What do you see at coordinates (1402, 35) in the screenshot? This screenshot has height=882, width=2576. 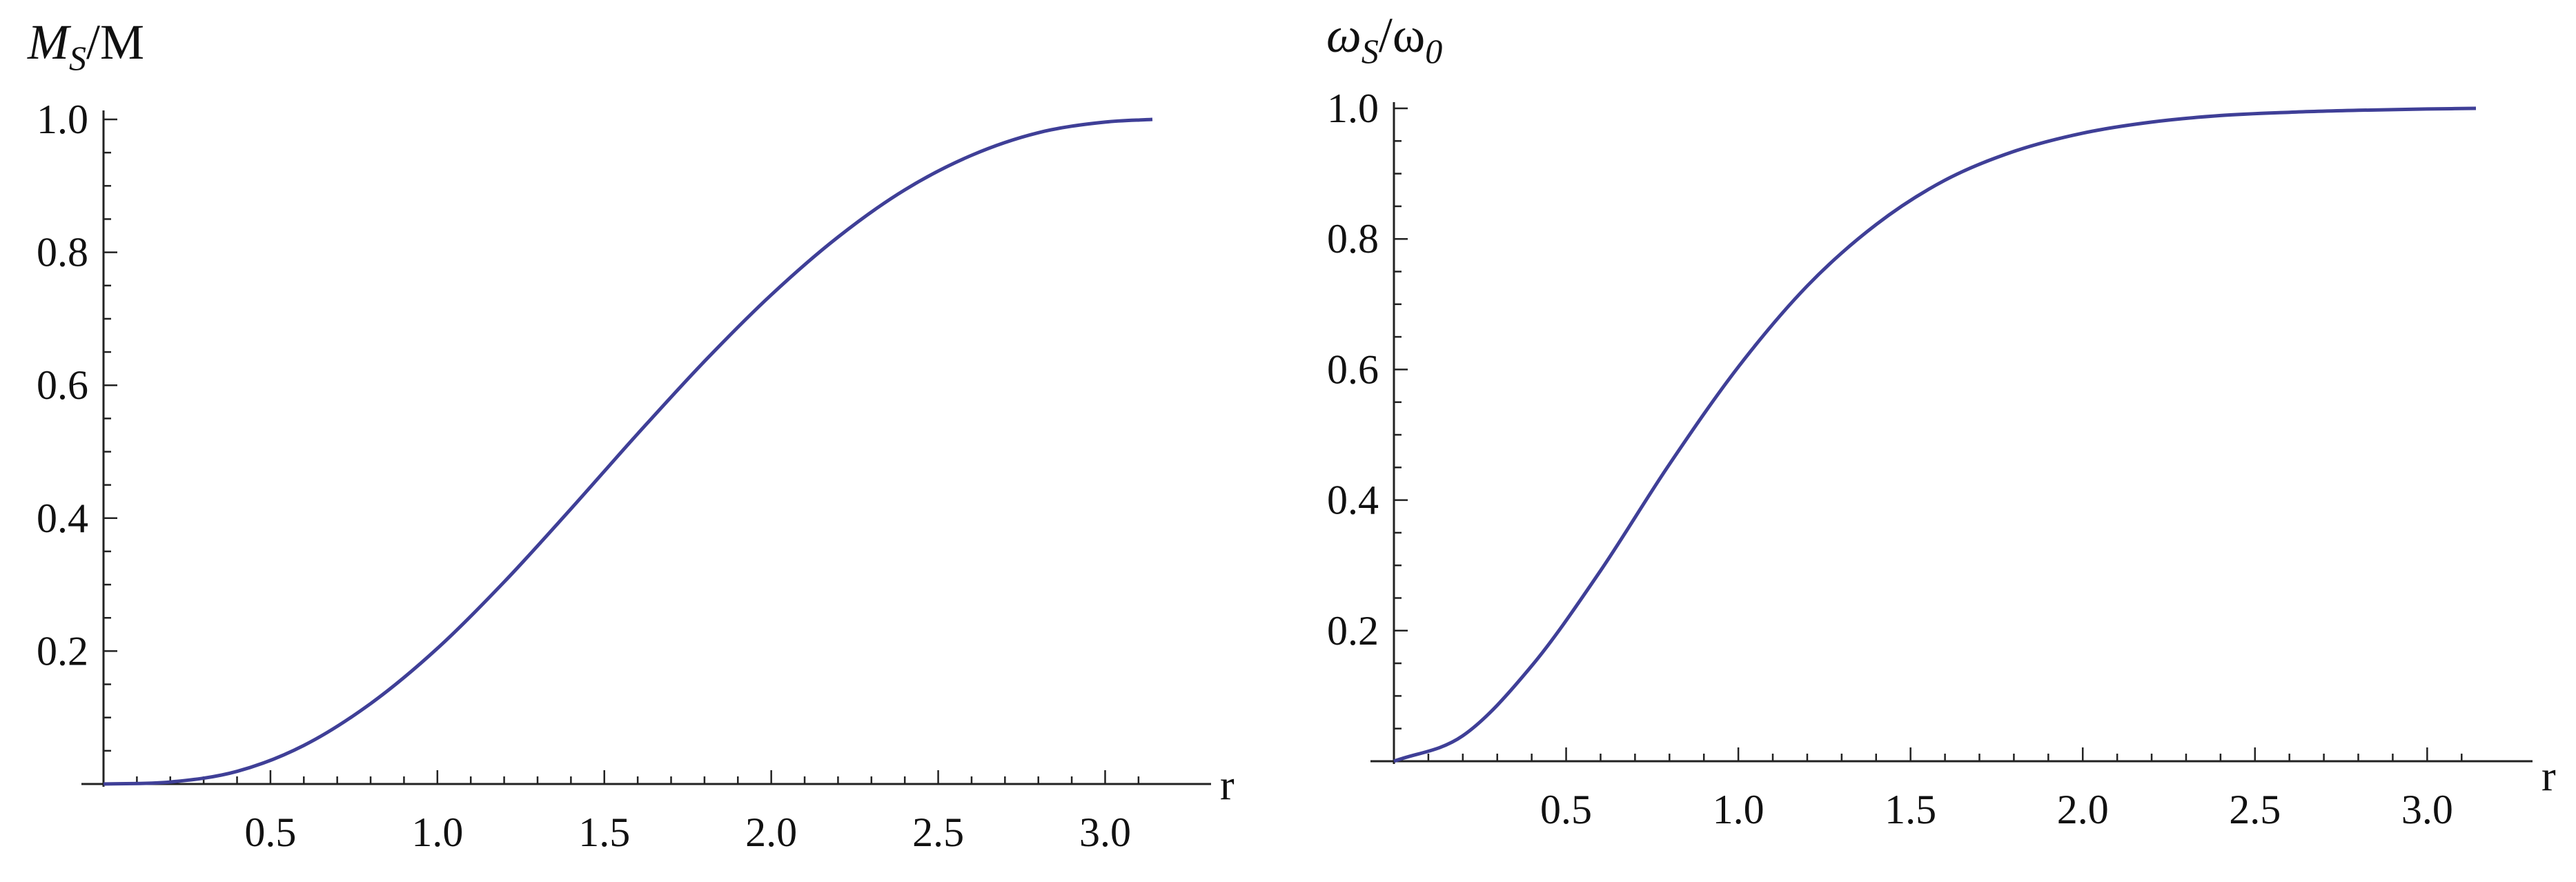 I see `y-axis-label-suffix: /ω` at bounding box center [1402, 35].